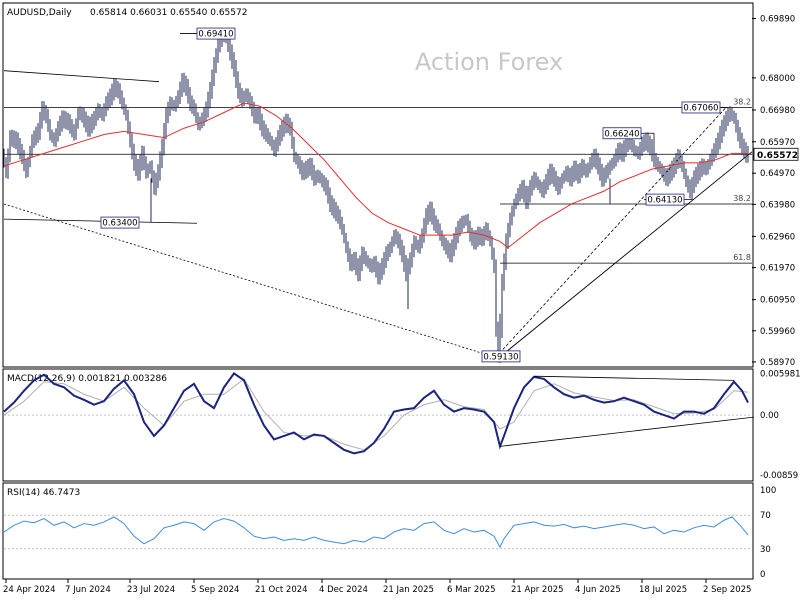  I want to click on price-level-label: 0.66240, so click(621, 134).